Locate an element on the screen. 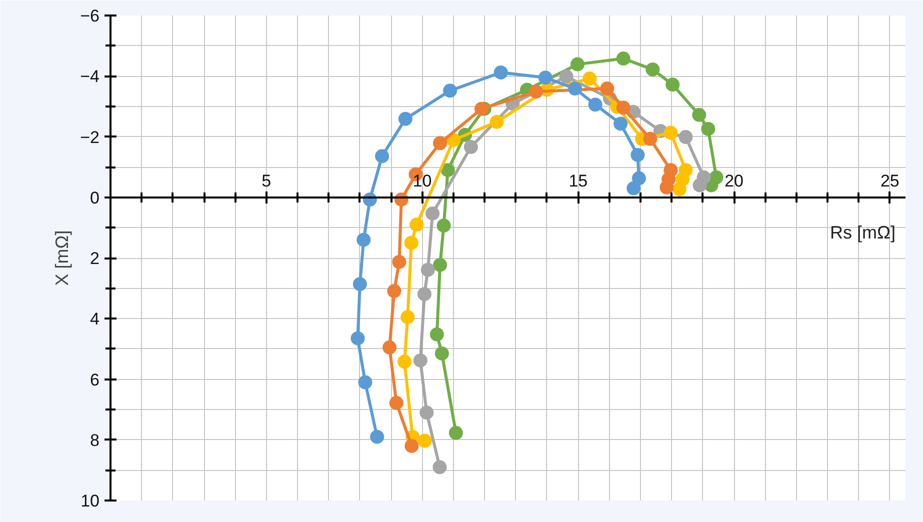 Image resolution: width=923 pixels, height=522 pixels. y-tick-label: −4 is located at coordinates (90, 76).